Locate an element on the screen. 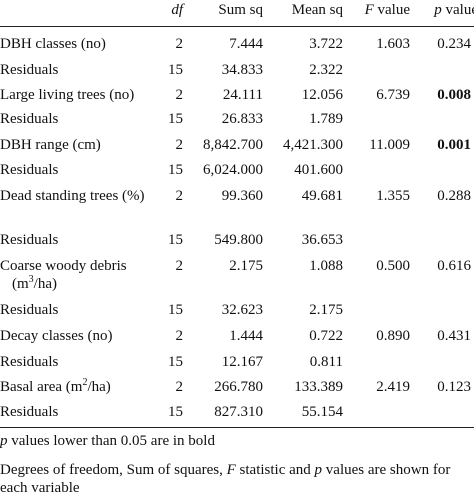 The height and width of the screenshot is (499, 474). cell-mean-sq: 1.789 is located at coordinates (326, 119).